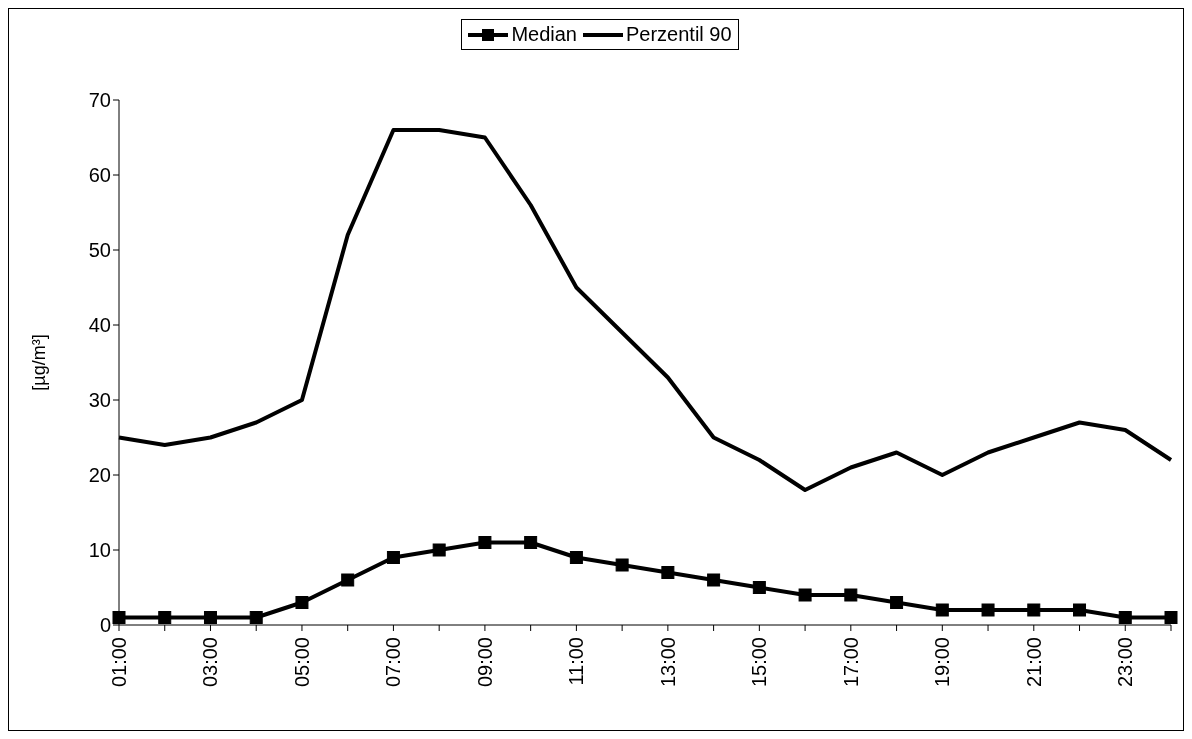 The width and height of the screenshot is (1192, 739). I want to click on x-tick-label: 23:00, so click(1125, 662).